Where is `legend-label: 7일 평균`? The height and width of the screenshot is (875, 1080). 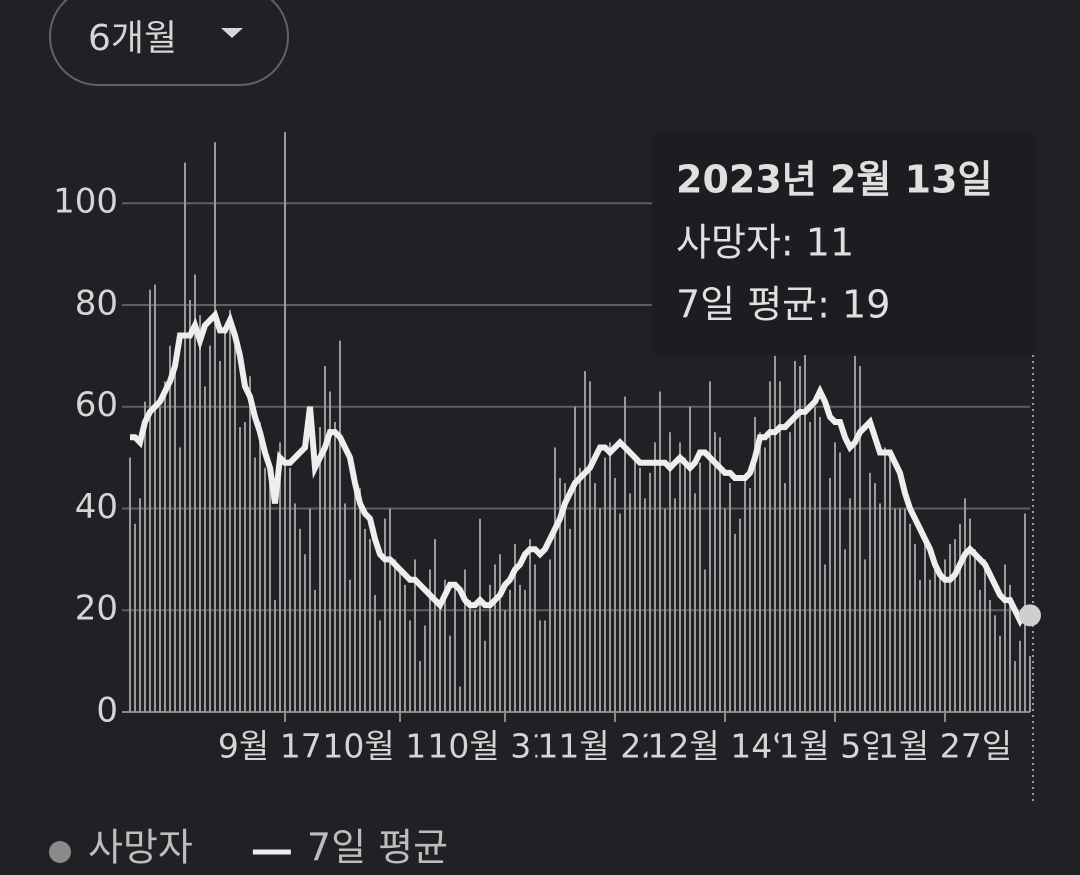 legend-label: 7일 평균 is located at coordinates (377, 848).